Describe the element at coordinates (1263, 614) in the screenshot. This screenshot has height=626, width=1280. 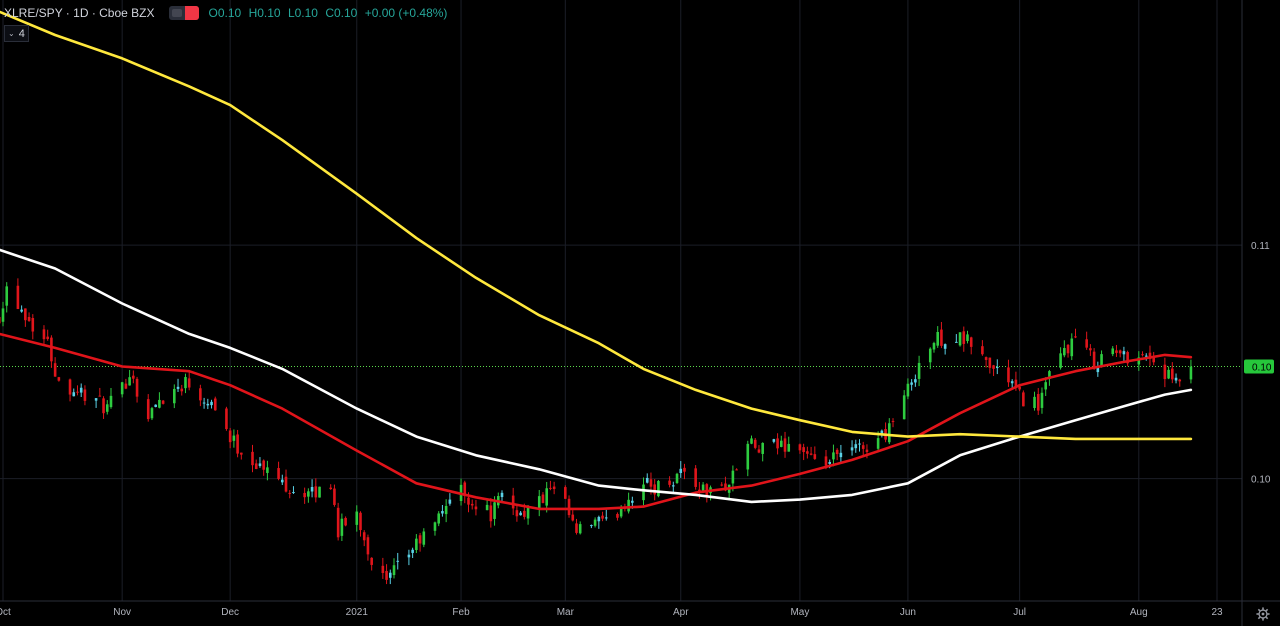
I see `gear-icon` at that location.